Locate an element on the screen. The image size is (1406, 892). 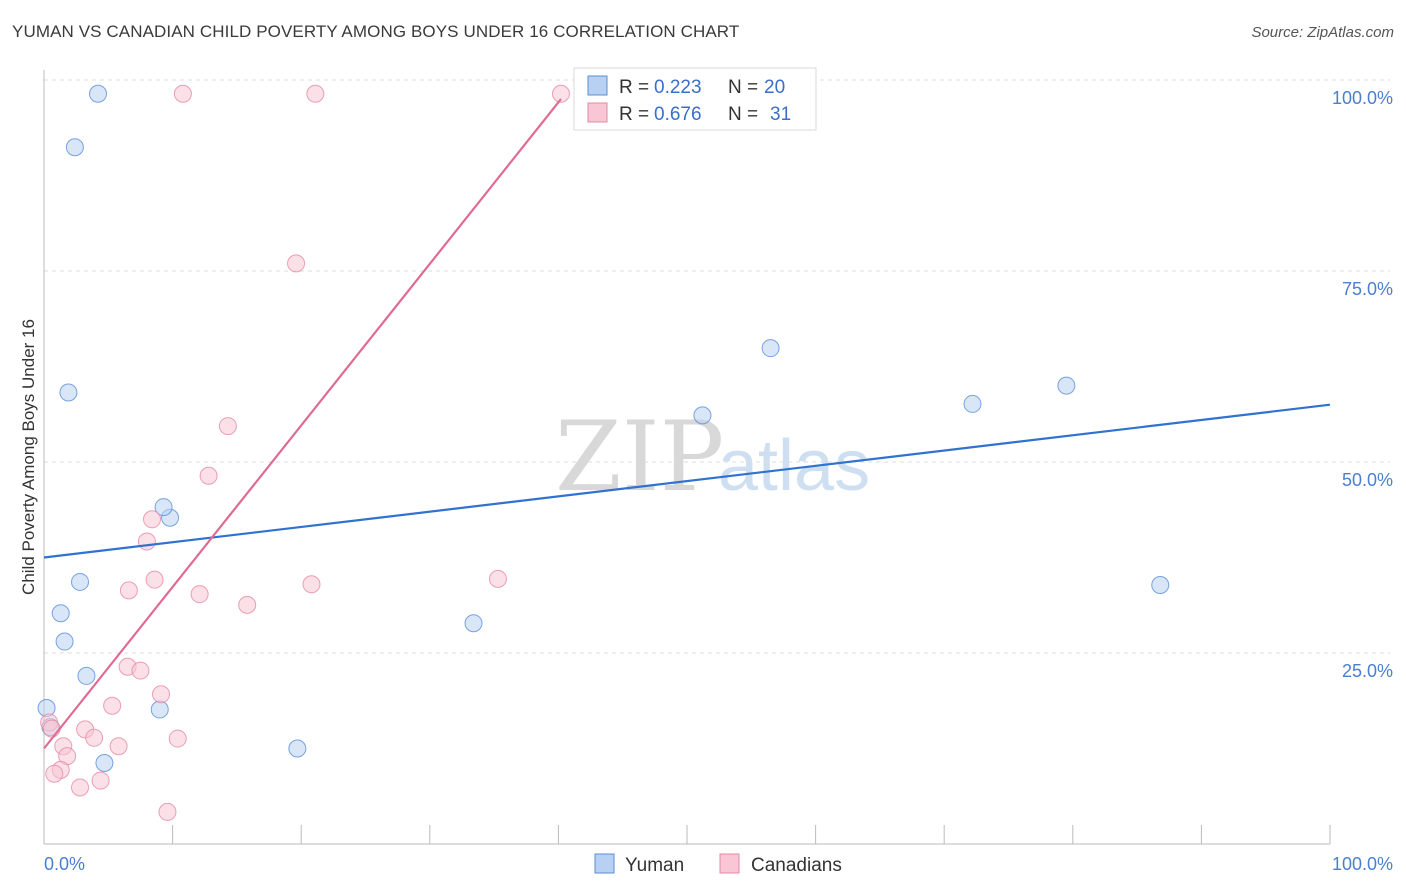
legend-n-label-yuman: N = is located at coordinates (743, 87).